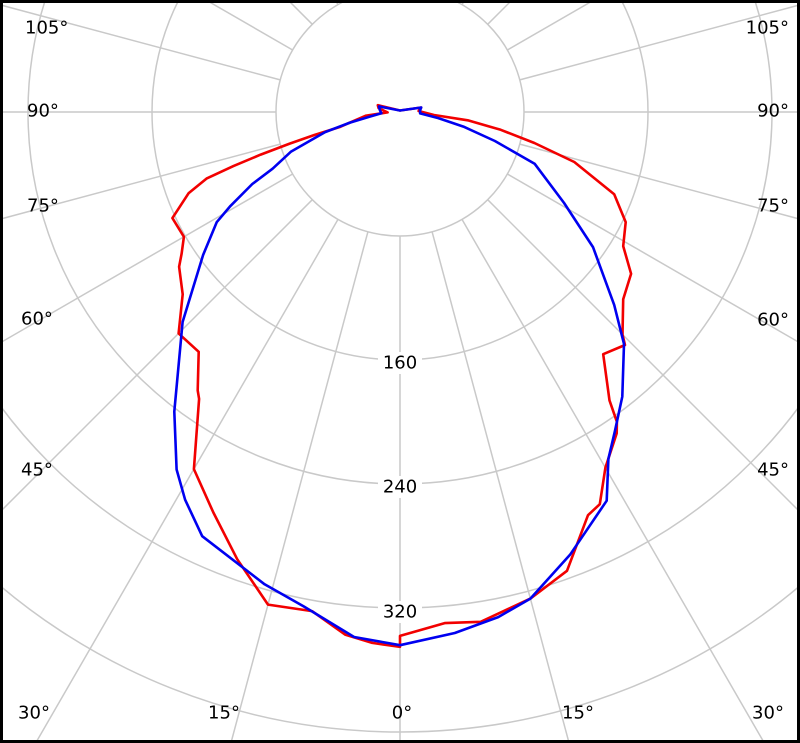 The image size is (800, 743). I want to click on radial-tick-labels: 160 240 320, so click(400, 487).